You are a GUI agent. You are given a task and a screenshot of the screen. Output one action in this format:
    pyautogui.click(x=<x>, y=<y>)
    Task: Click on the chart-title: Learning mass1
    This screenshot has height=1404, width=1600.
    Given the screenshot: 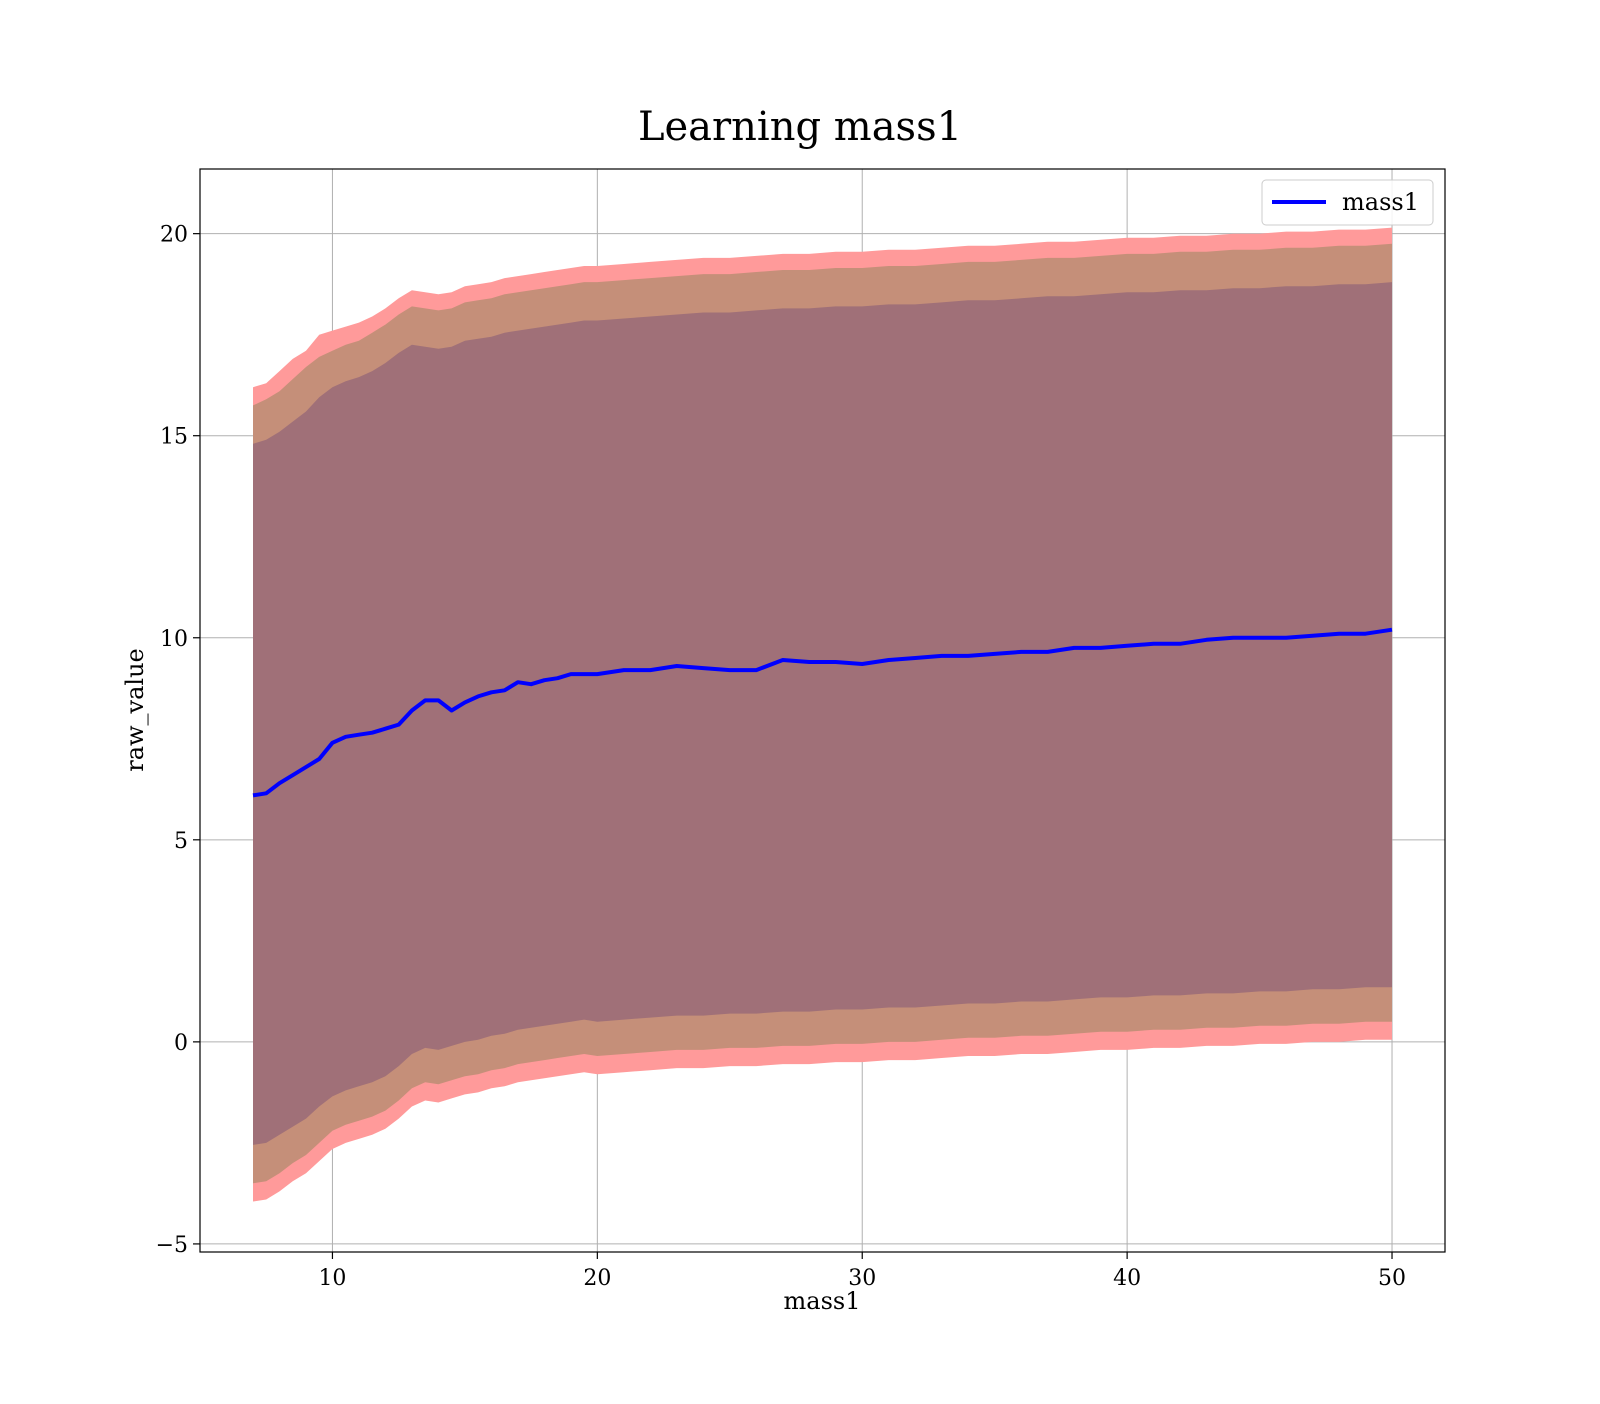 What is the action you would take?
    pyautogui.click(x=800, y=127)
    